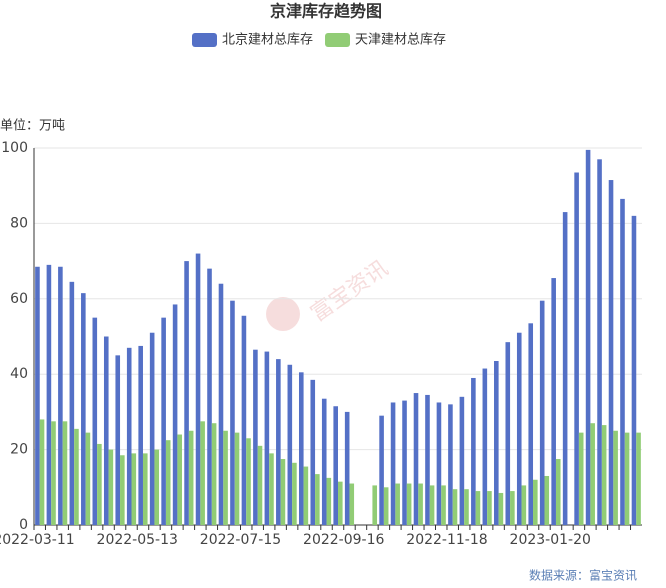 This screenshot has height=588, width=666. I want to click on y-tick-label: 80, so click(19, 223).